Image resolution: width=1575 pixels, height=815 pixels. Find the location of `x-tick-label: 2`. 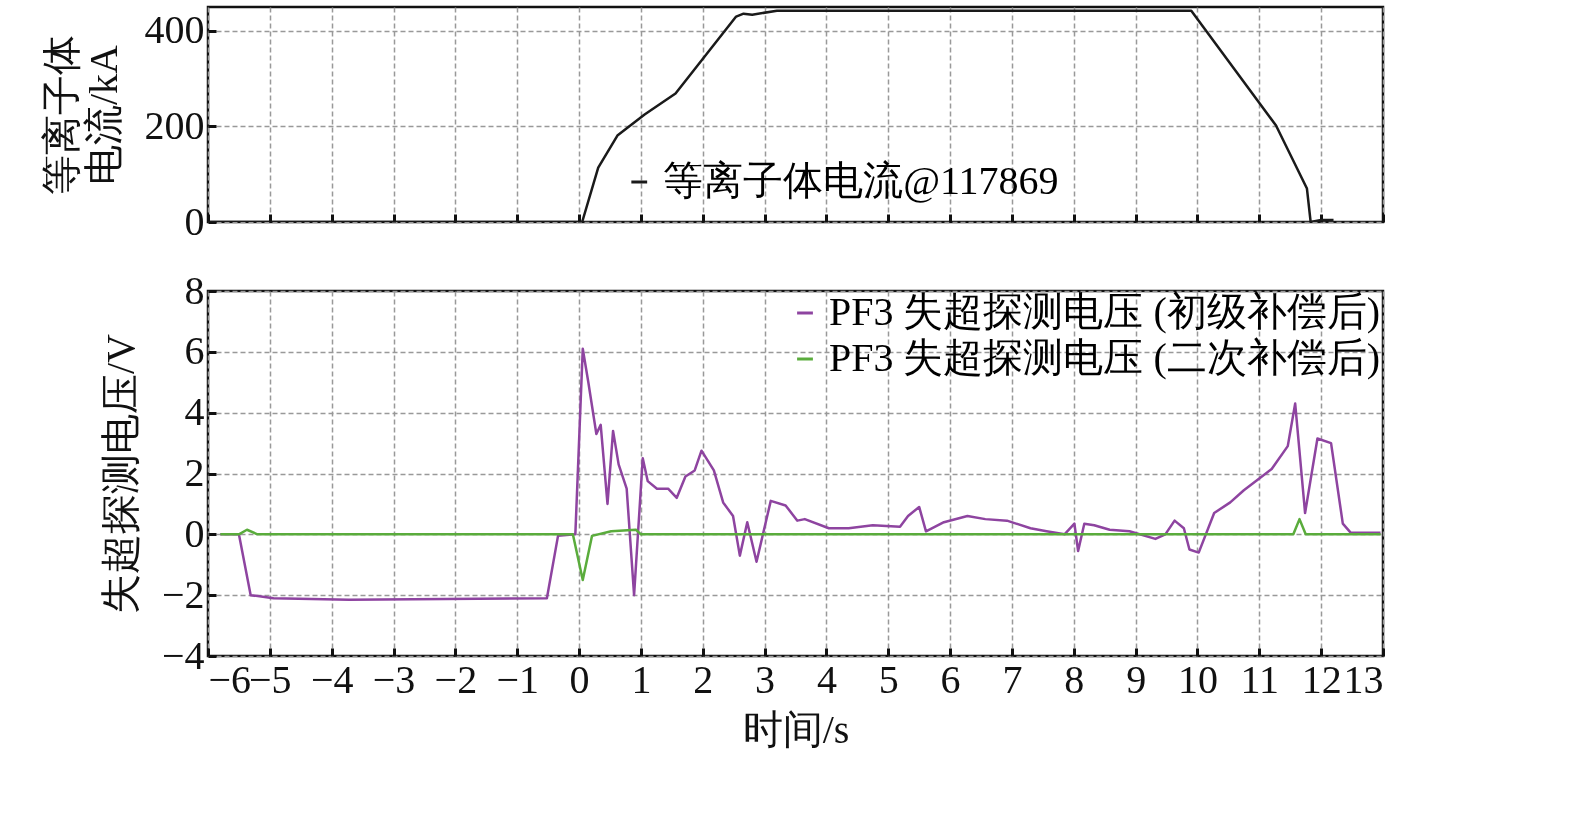

x-tick-label: 2 is located at coordinates (703, 679).